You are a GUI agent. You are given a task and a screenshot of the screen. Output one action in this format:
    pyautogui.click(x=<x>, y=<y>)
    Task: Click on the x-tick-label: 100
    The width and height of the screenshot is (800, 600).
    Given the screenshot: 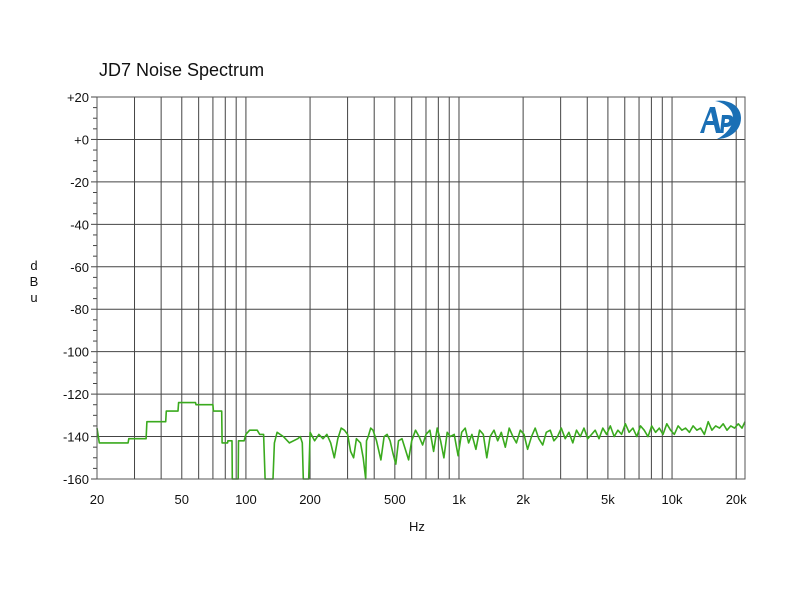 What is the action you would take?
    pyautogui.click(x=246, y=499)
    